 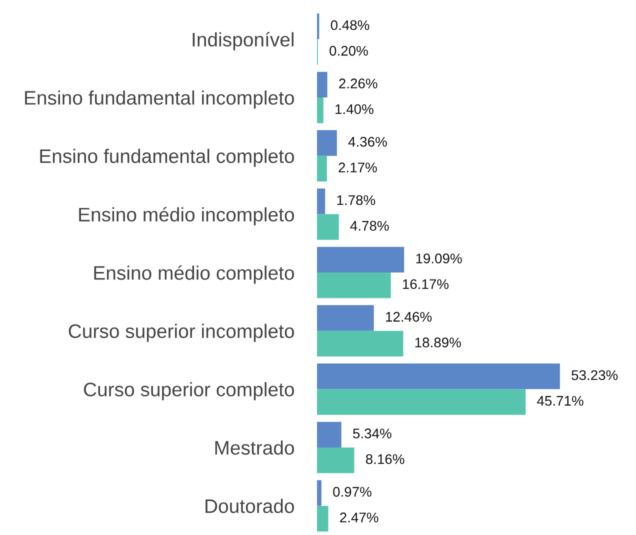 I want to click on y-tick-label: Ensino fundamental completo, so click(x=167, y=157).